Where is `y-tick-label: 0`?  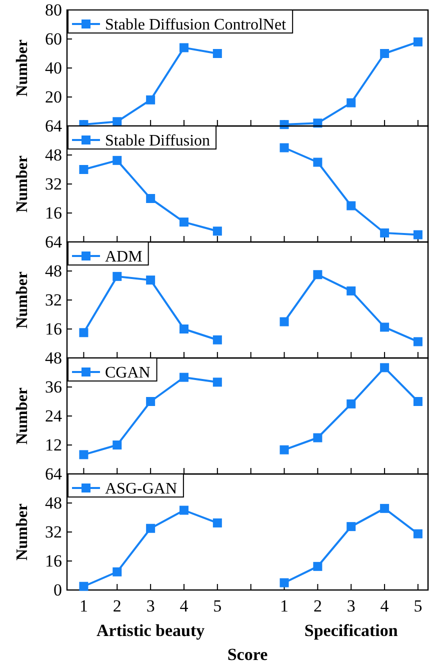 y-tick-label: 0 is located at coordinates (58, 590).